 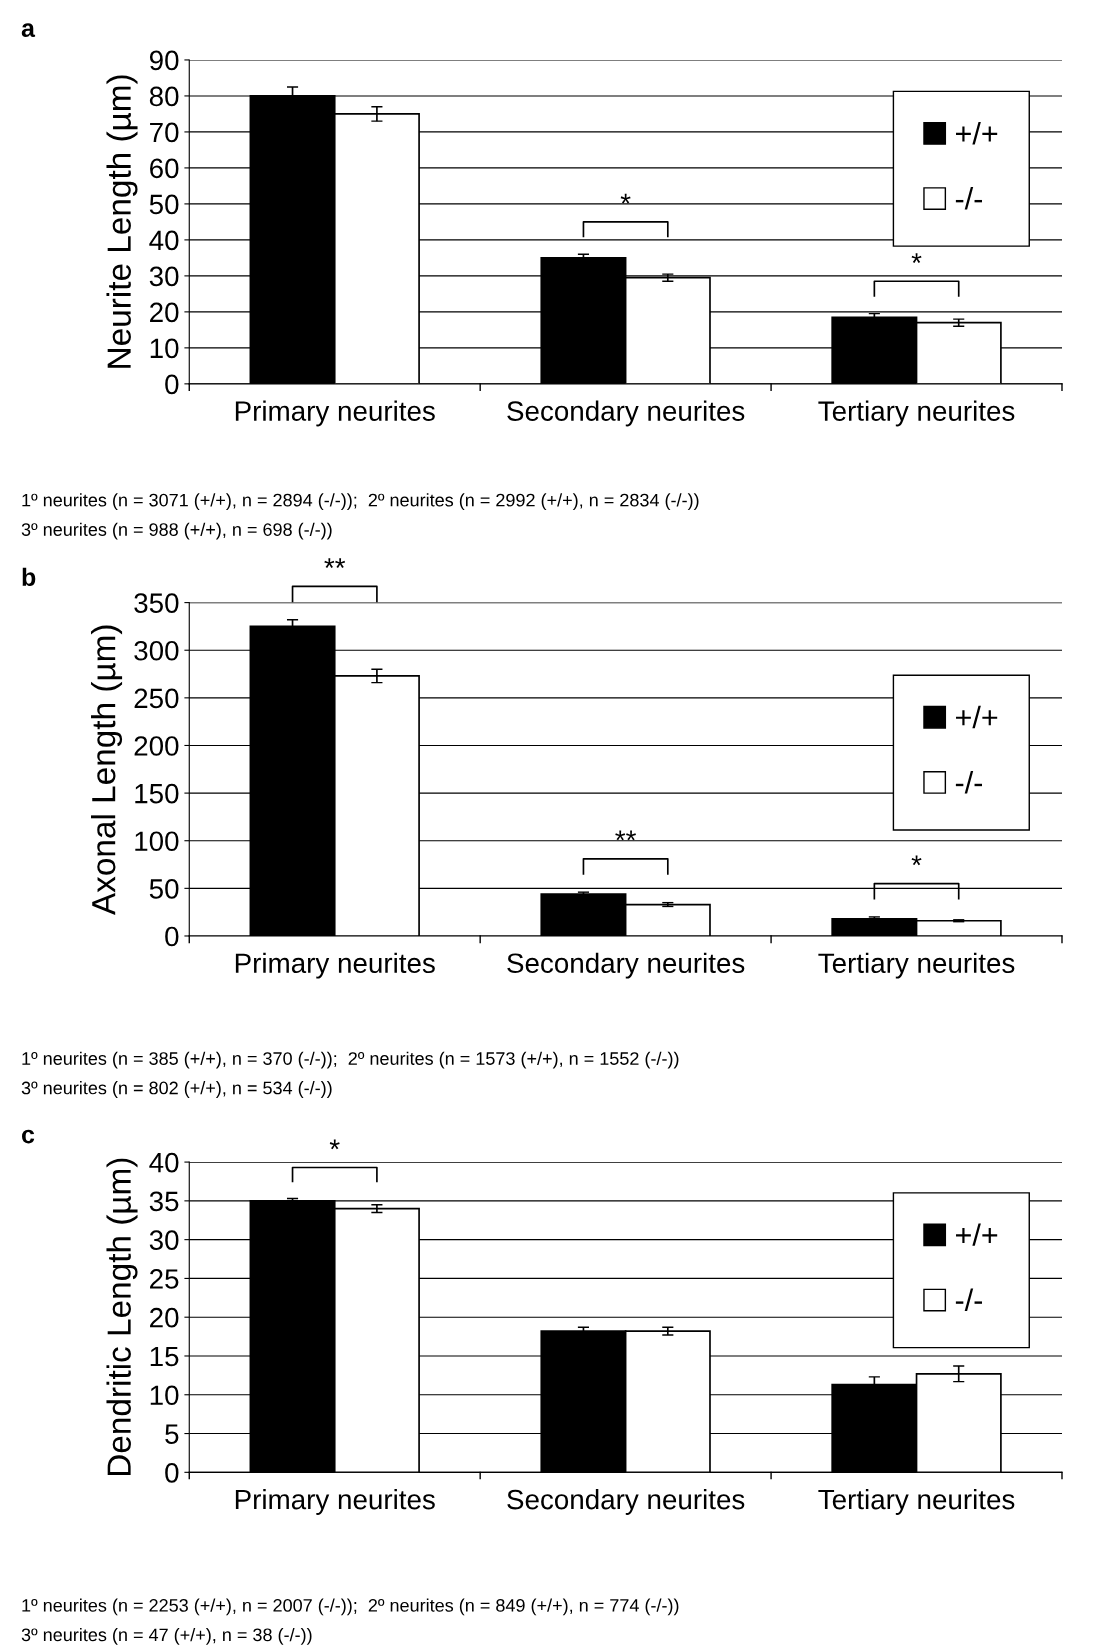 I want to click on y-tick-label: 5, so click(x=172, y=1434).